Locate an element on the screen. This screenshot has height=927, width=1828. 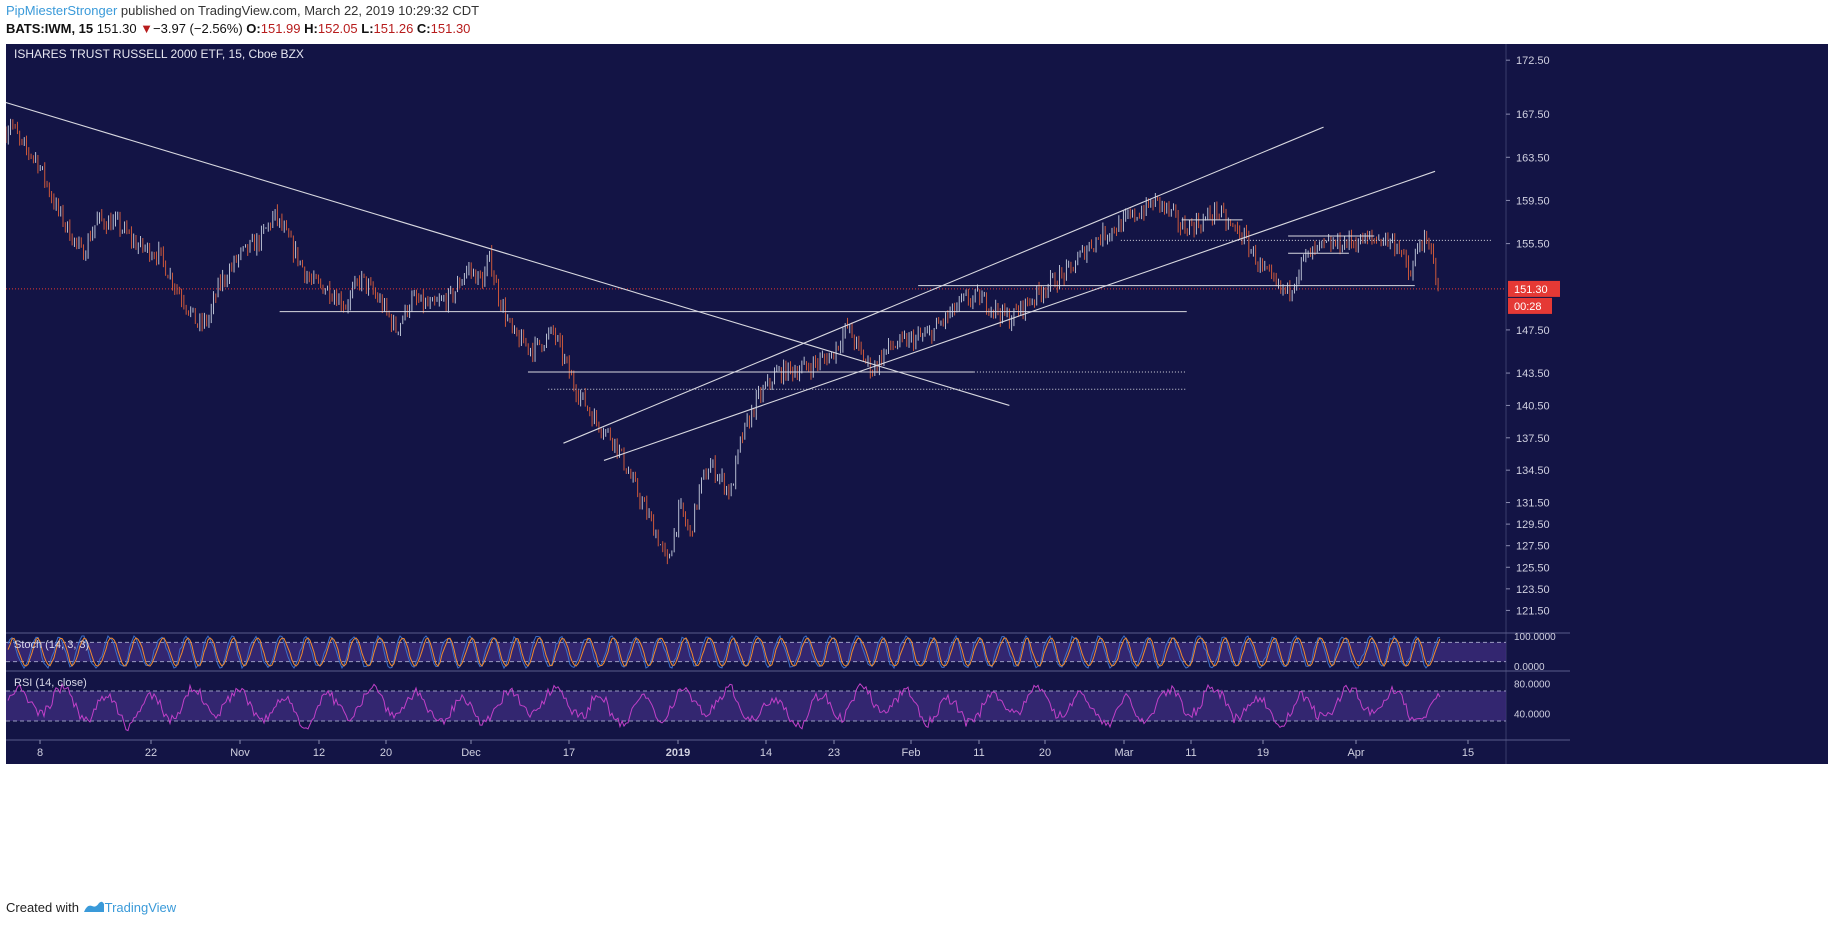
x-tick-label: 22 is located at coordinates (151, 753).